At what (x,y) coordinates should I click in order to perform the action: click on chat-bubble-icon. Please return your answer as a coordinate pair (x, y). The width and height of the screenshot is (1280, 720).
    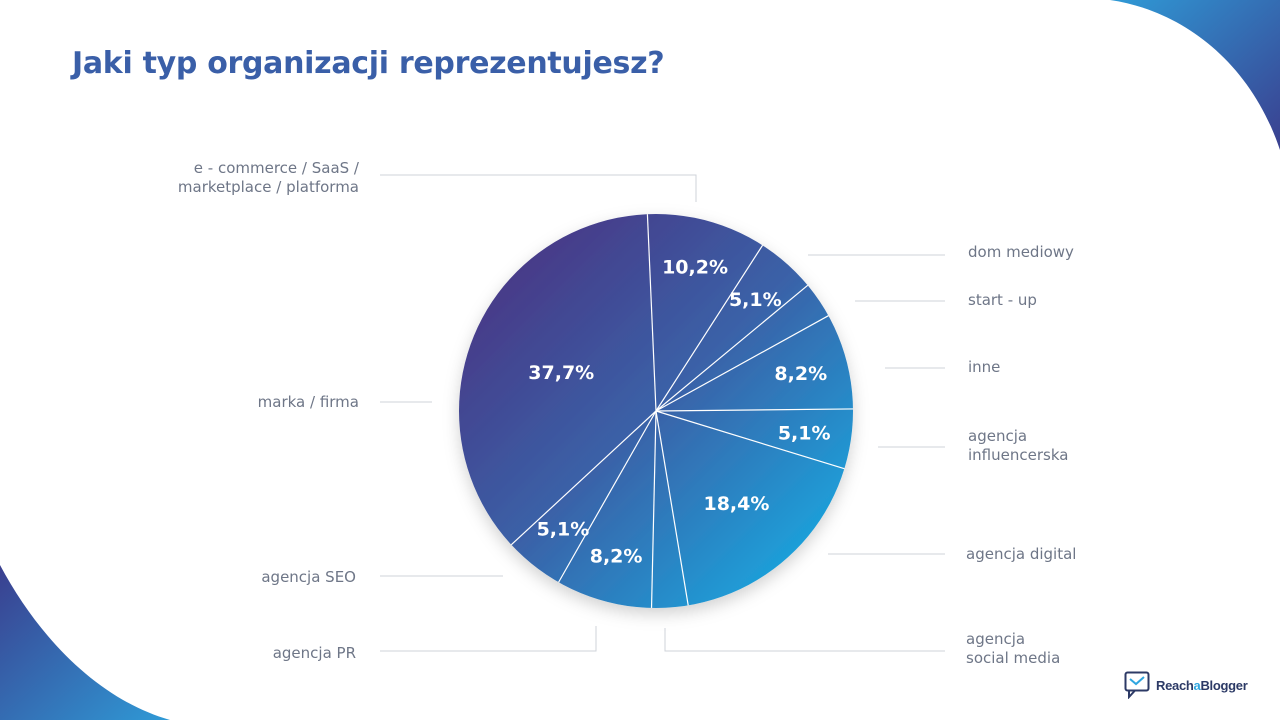
    Looking at the image, I should click on (1137, 685).